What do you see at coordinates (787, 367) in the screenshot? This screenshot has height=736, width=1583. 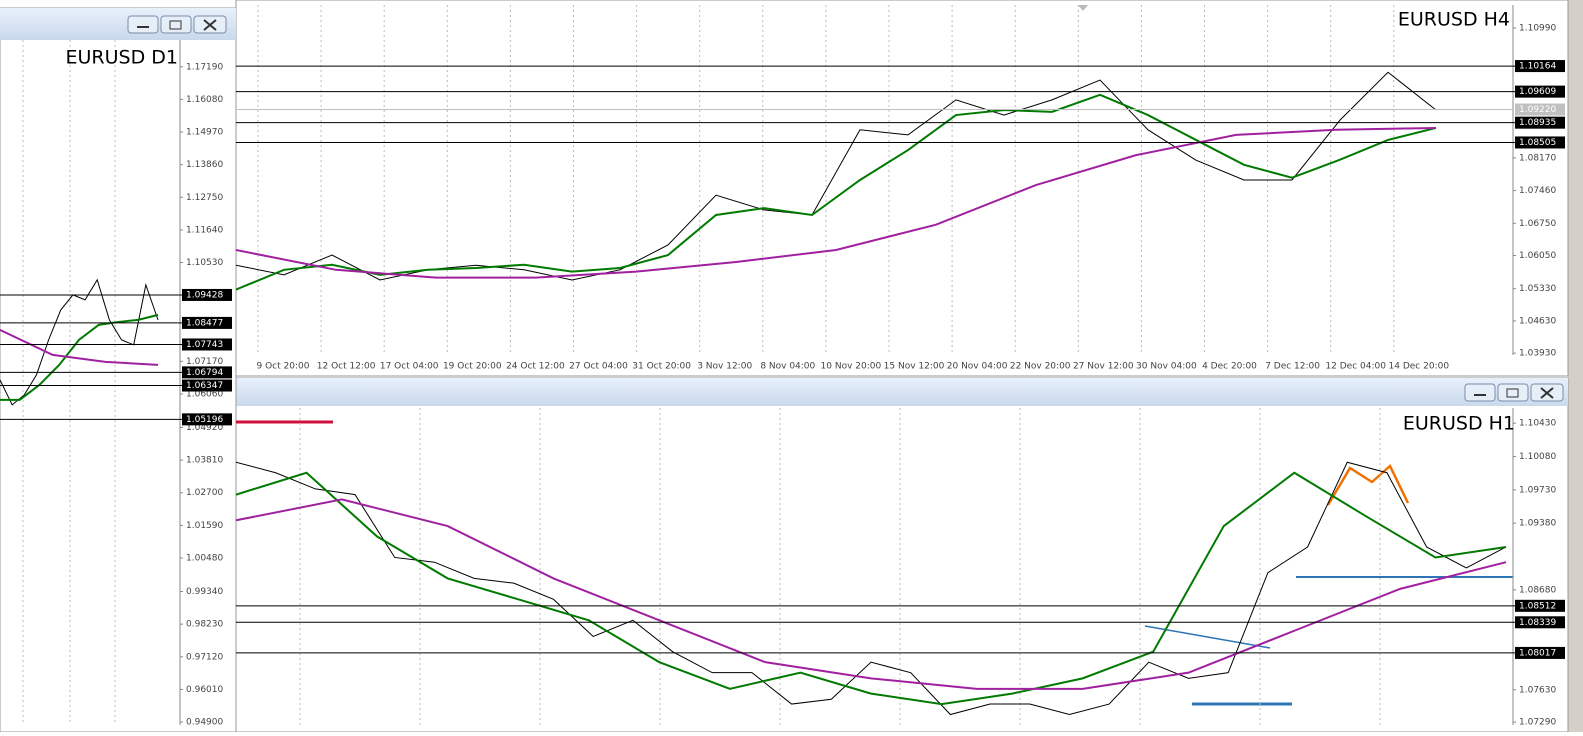 I see `x-tick-label: 8 Nov 04:00` at bounding box center [787, 367].